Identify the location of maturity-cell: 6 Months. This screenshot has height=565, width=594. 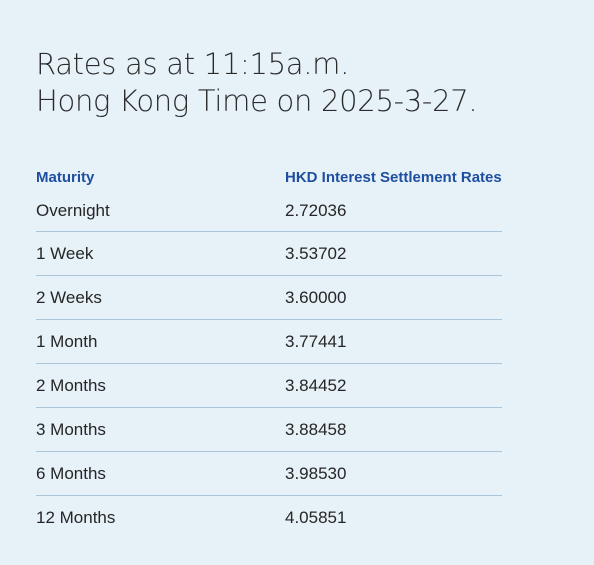
(160, 473).